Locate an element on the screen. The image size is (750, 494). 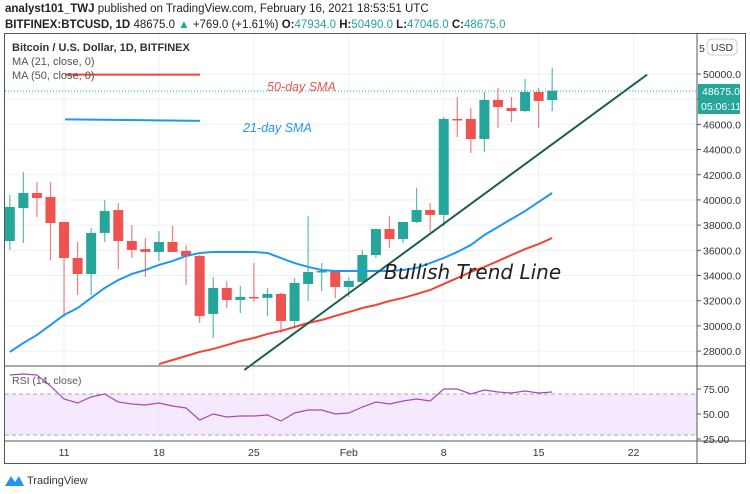
high-label: H: is located at coordinates (345, 25).